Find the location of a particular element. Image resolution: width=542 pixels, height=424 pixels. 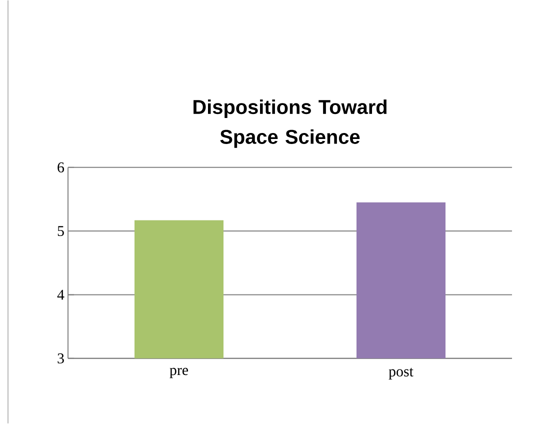

x-tick-label: post is located at coordinates (401, 374).